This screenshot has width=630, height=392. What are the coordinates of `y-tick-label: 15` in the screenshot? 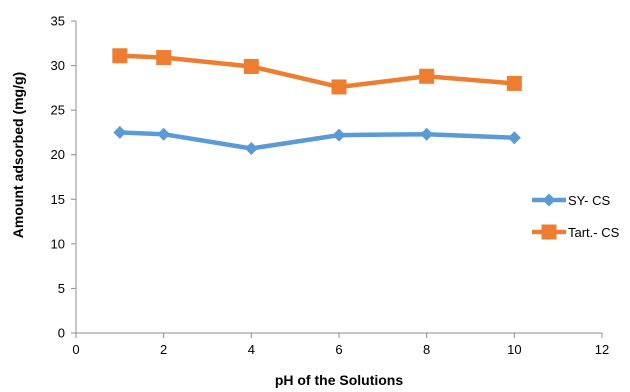 It's located at (58, 199).